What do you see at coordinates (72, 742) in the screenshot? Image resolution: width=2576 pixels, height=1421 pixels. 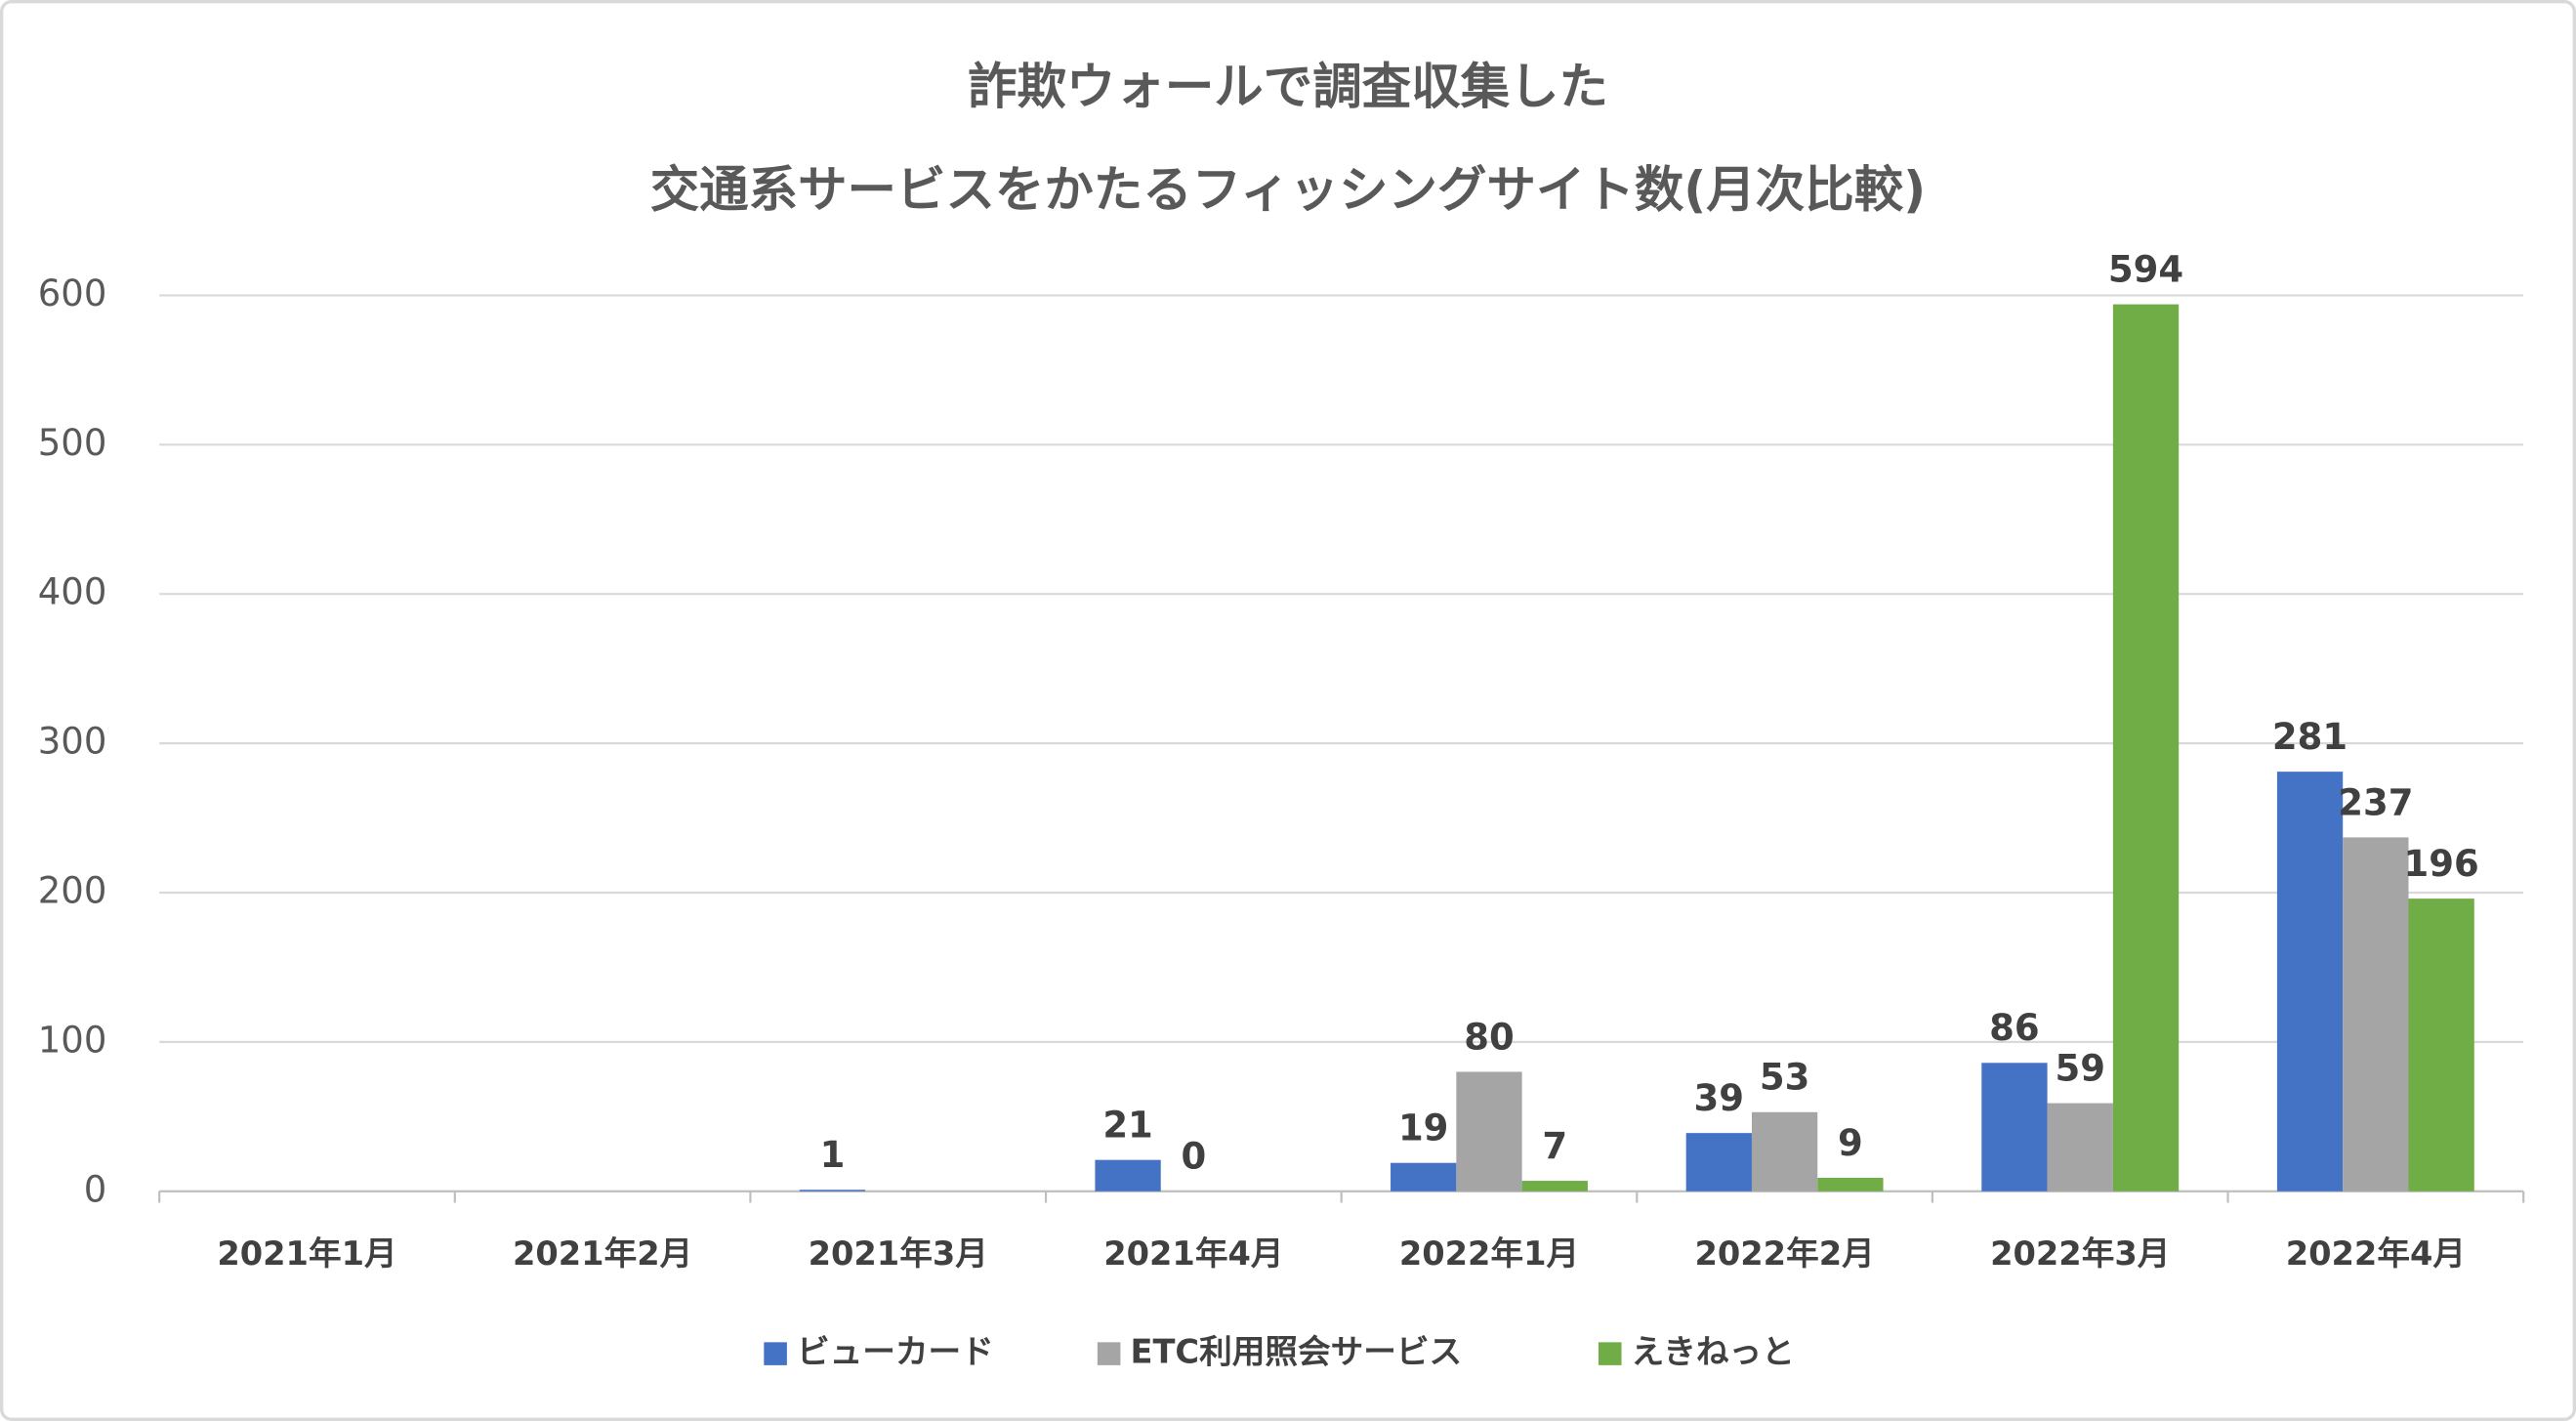 I see `y-tick-label: 300` at bounding box center [72, 742].